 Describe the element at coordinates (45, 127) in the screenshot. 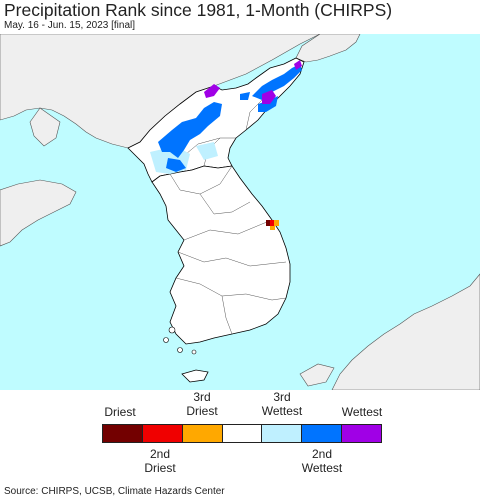

I see `liaodong-land` at that location.